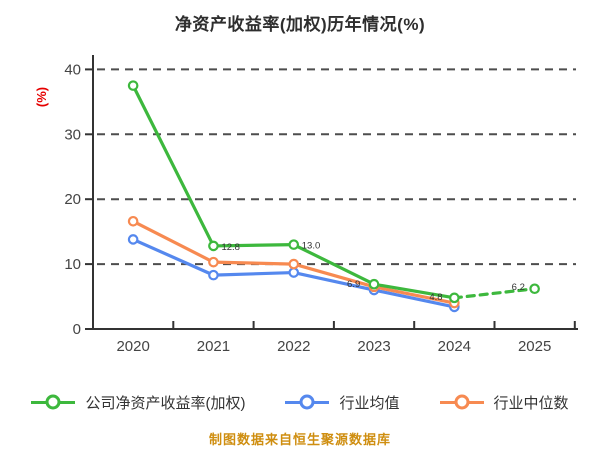 This screenshot has width=600, height=450. Describe the element at coordinates (311, 246) in the screenshot. I see `point-value-label: 13.0` at that location.